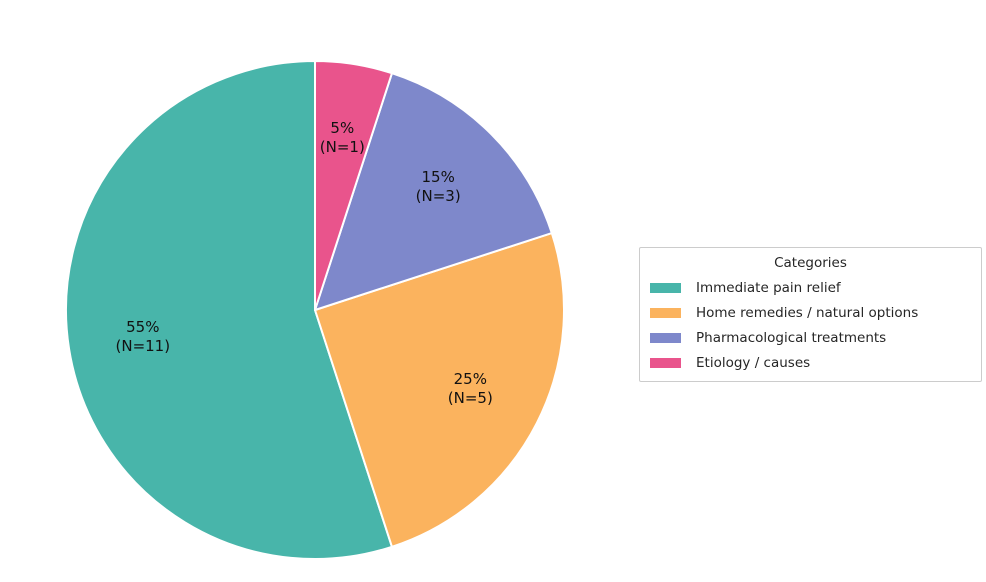 Image resolution: width=986 pixels, height=582 pixels. What do you see at coordinates (342, 146) in the screenshot?
I see `pie-slice-count: (N=1)` at bounding box center [342, 146].